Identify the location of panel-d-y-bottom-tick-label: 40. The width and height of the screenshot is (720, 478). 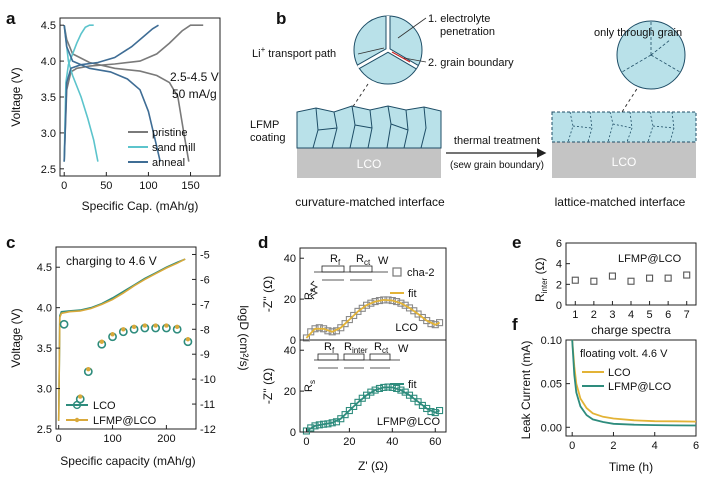
(290, 351).